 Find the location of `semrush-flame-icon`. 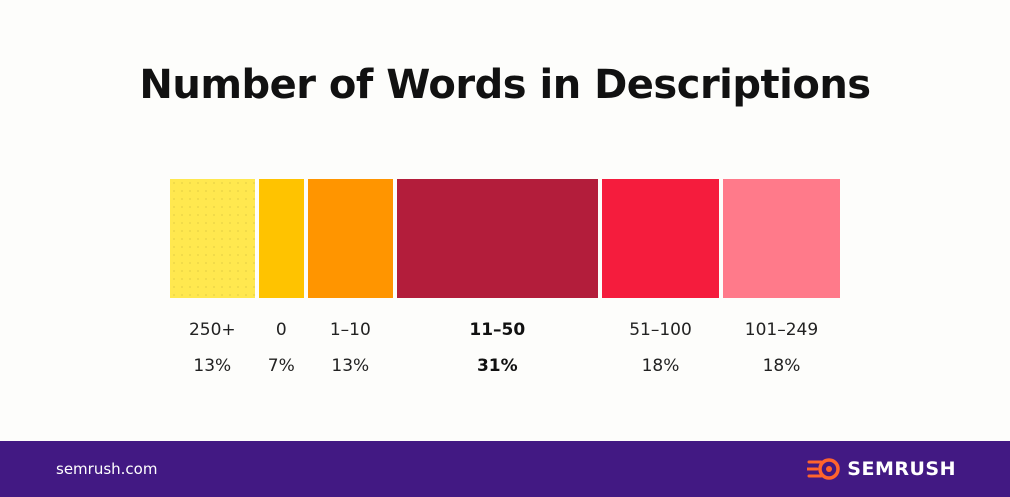

semrush-flame-icon is located at coordinates (824, 469).